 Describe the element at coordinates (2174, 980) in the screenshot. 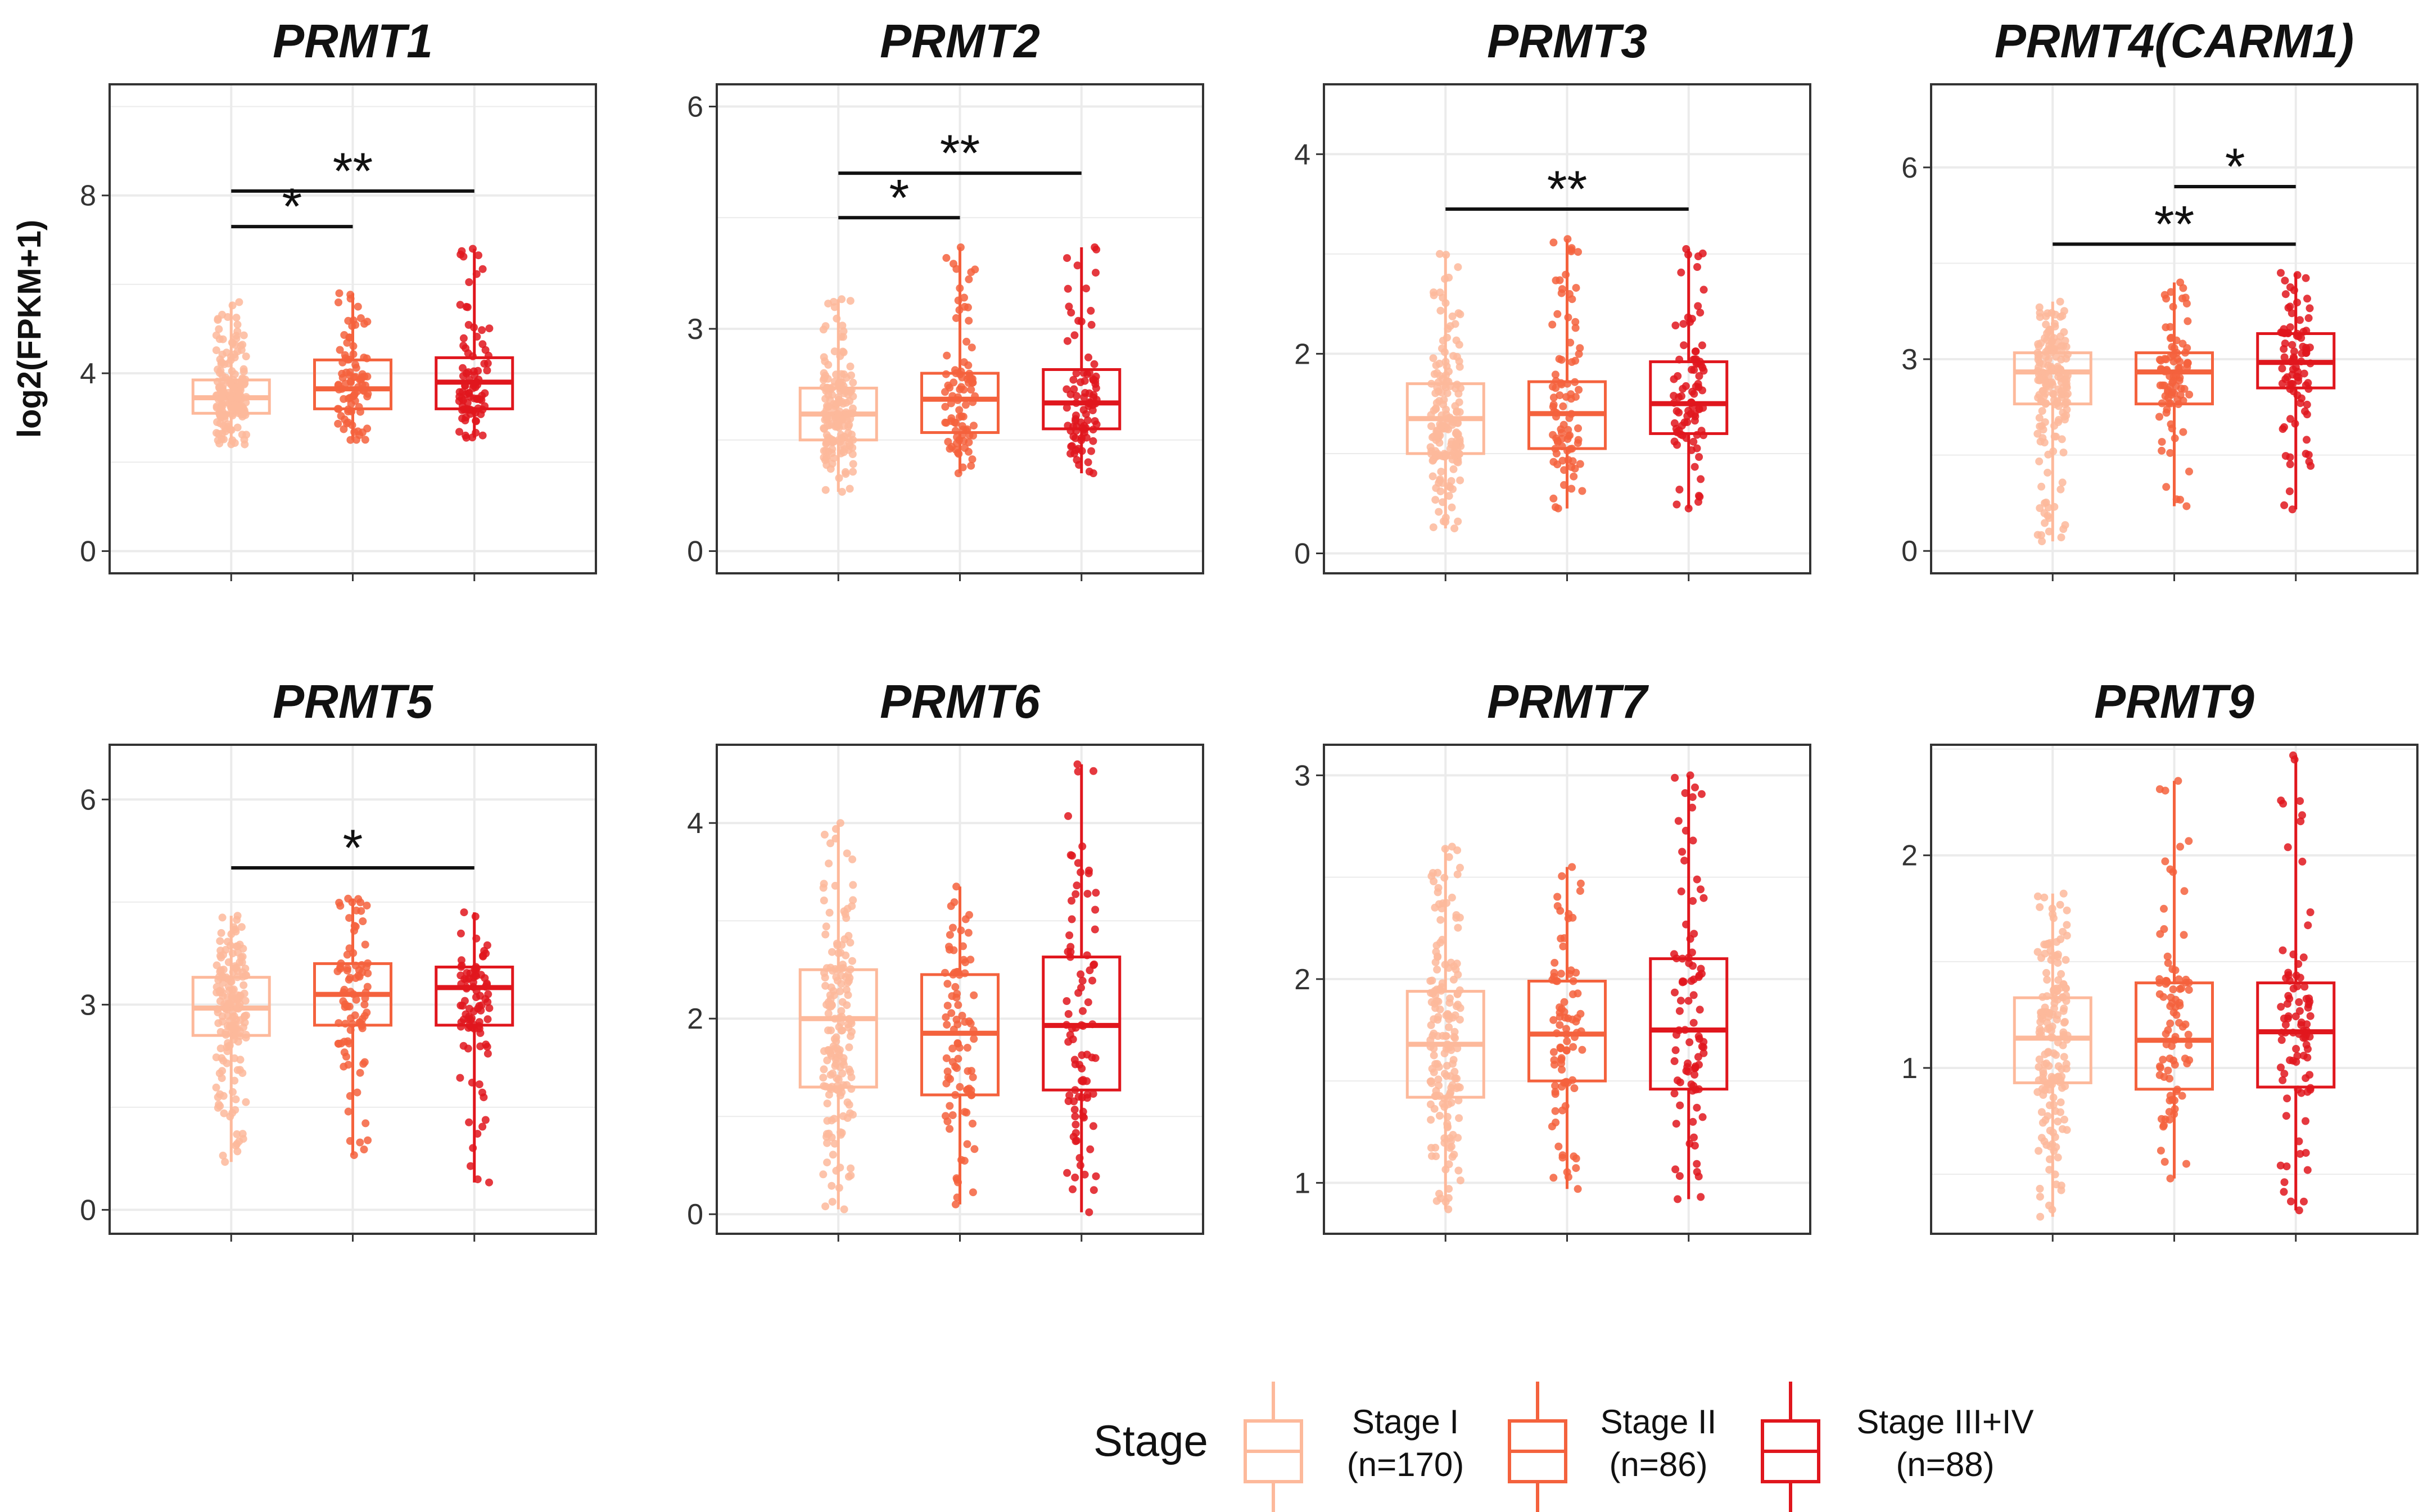

I see `box-ii` at that location.